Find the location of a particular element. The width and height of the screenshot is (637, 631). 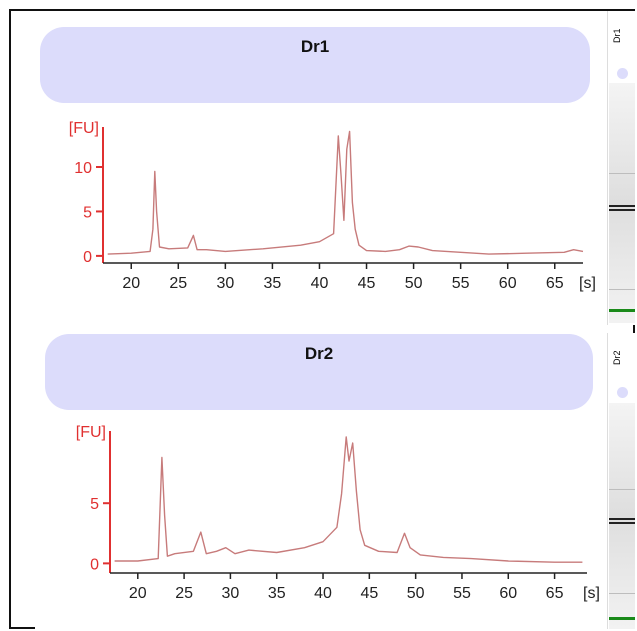

gel-lane-dr1: Dr1 is located at coordinates (621, 168).